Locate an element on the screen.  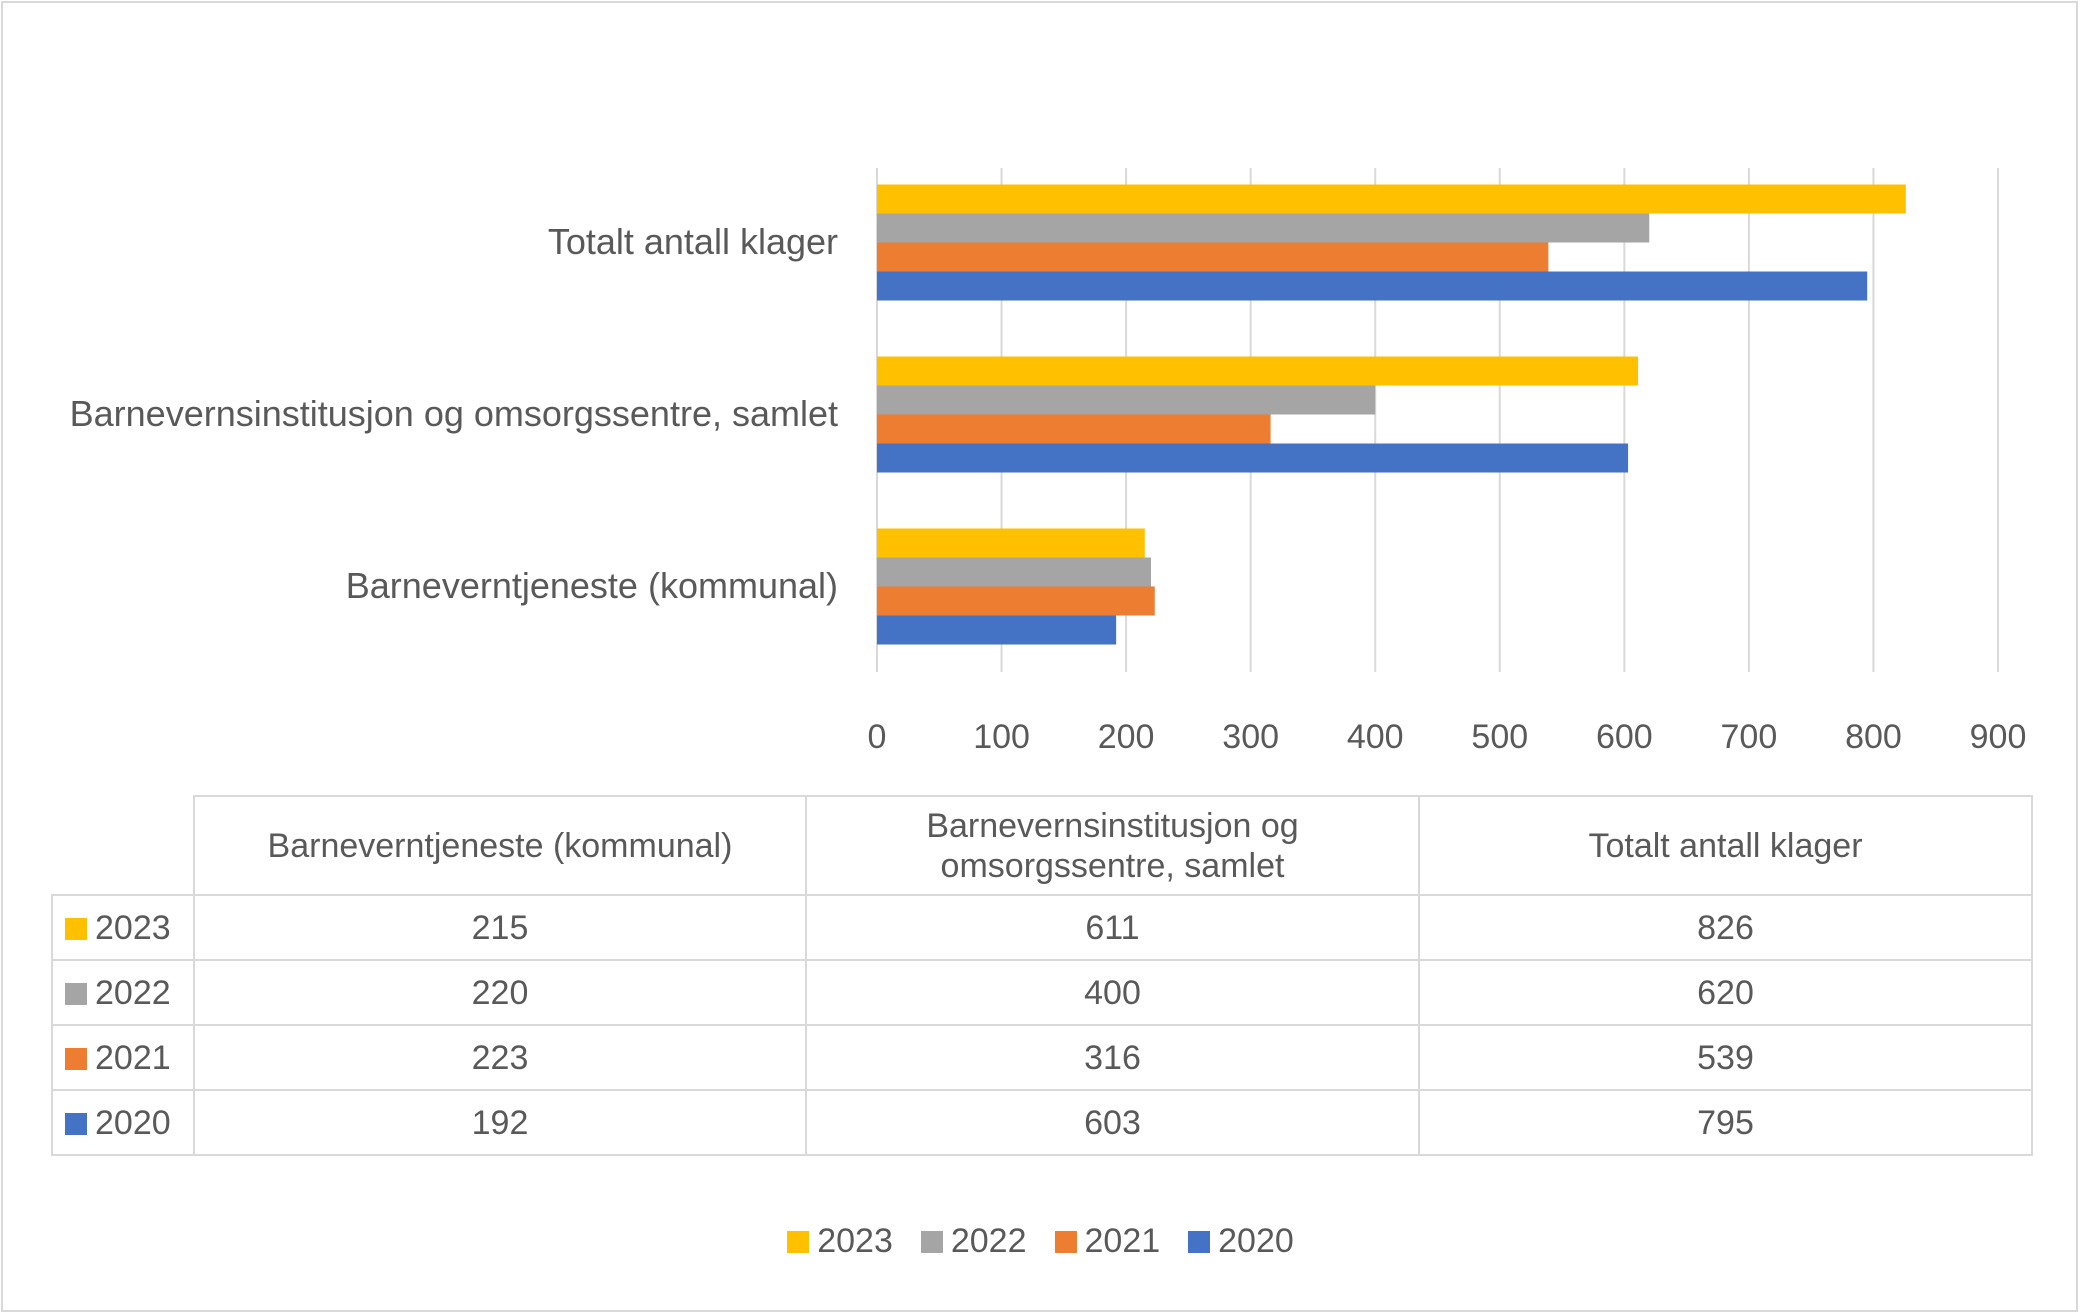
legend-item-2021: 2021 is located at coordinates (1107, 1241).